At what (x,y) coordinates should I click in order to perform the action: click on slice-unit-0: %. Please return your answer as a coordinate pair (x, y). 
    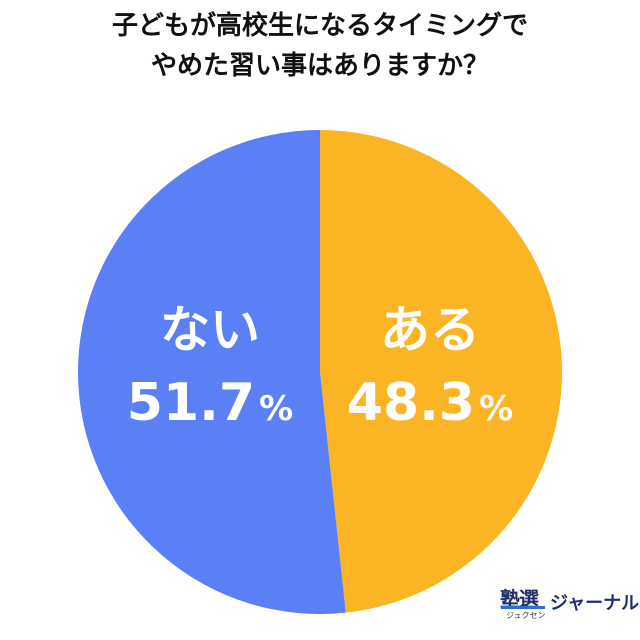
    Looking at the image, I should click on (496, 409).